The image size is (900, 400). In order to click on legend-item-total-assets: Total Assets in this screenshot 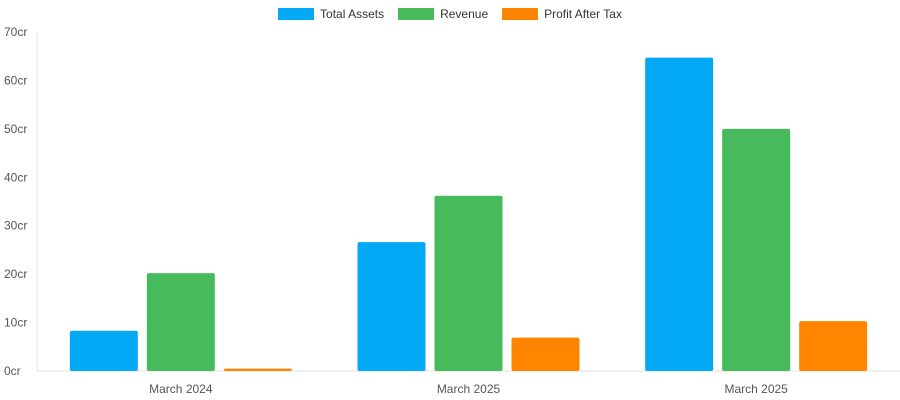, I will do `click(331, 14)`.